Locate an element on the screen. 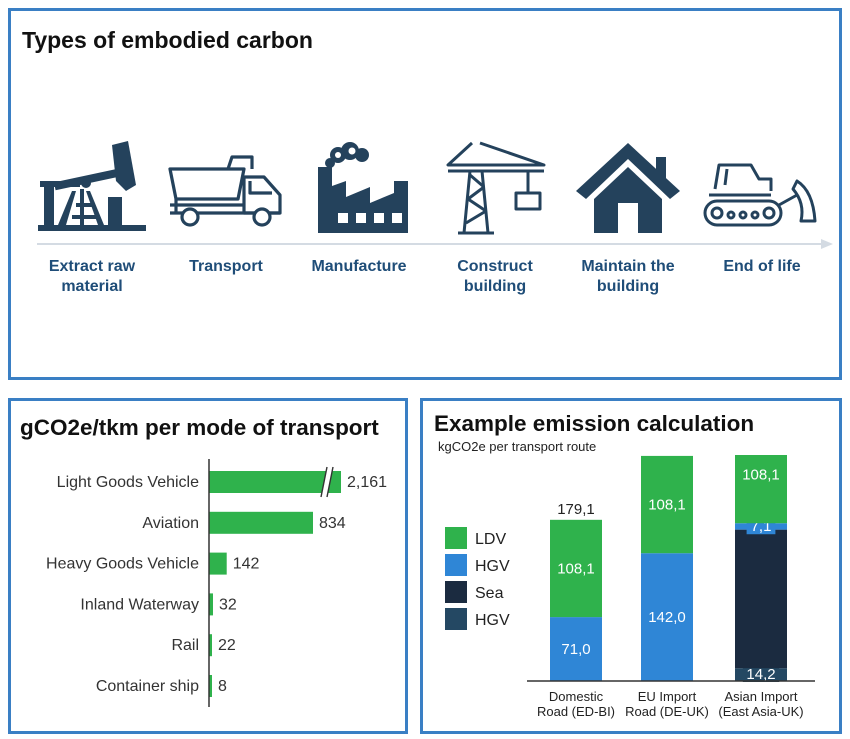 This screenshot has height=739, width=850. data-label: 71,0 is located at coordinates (575, 649).